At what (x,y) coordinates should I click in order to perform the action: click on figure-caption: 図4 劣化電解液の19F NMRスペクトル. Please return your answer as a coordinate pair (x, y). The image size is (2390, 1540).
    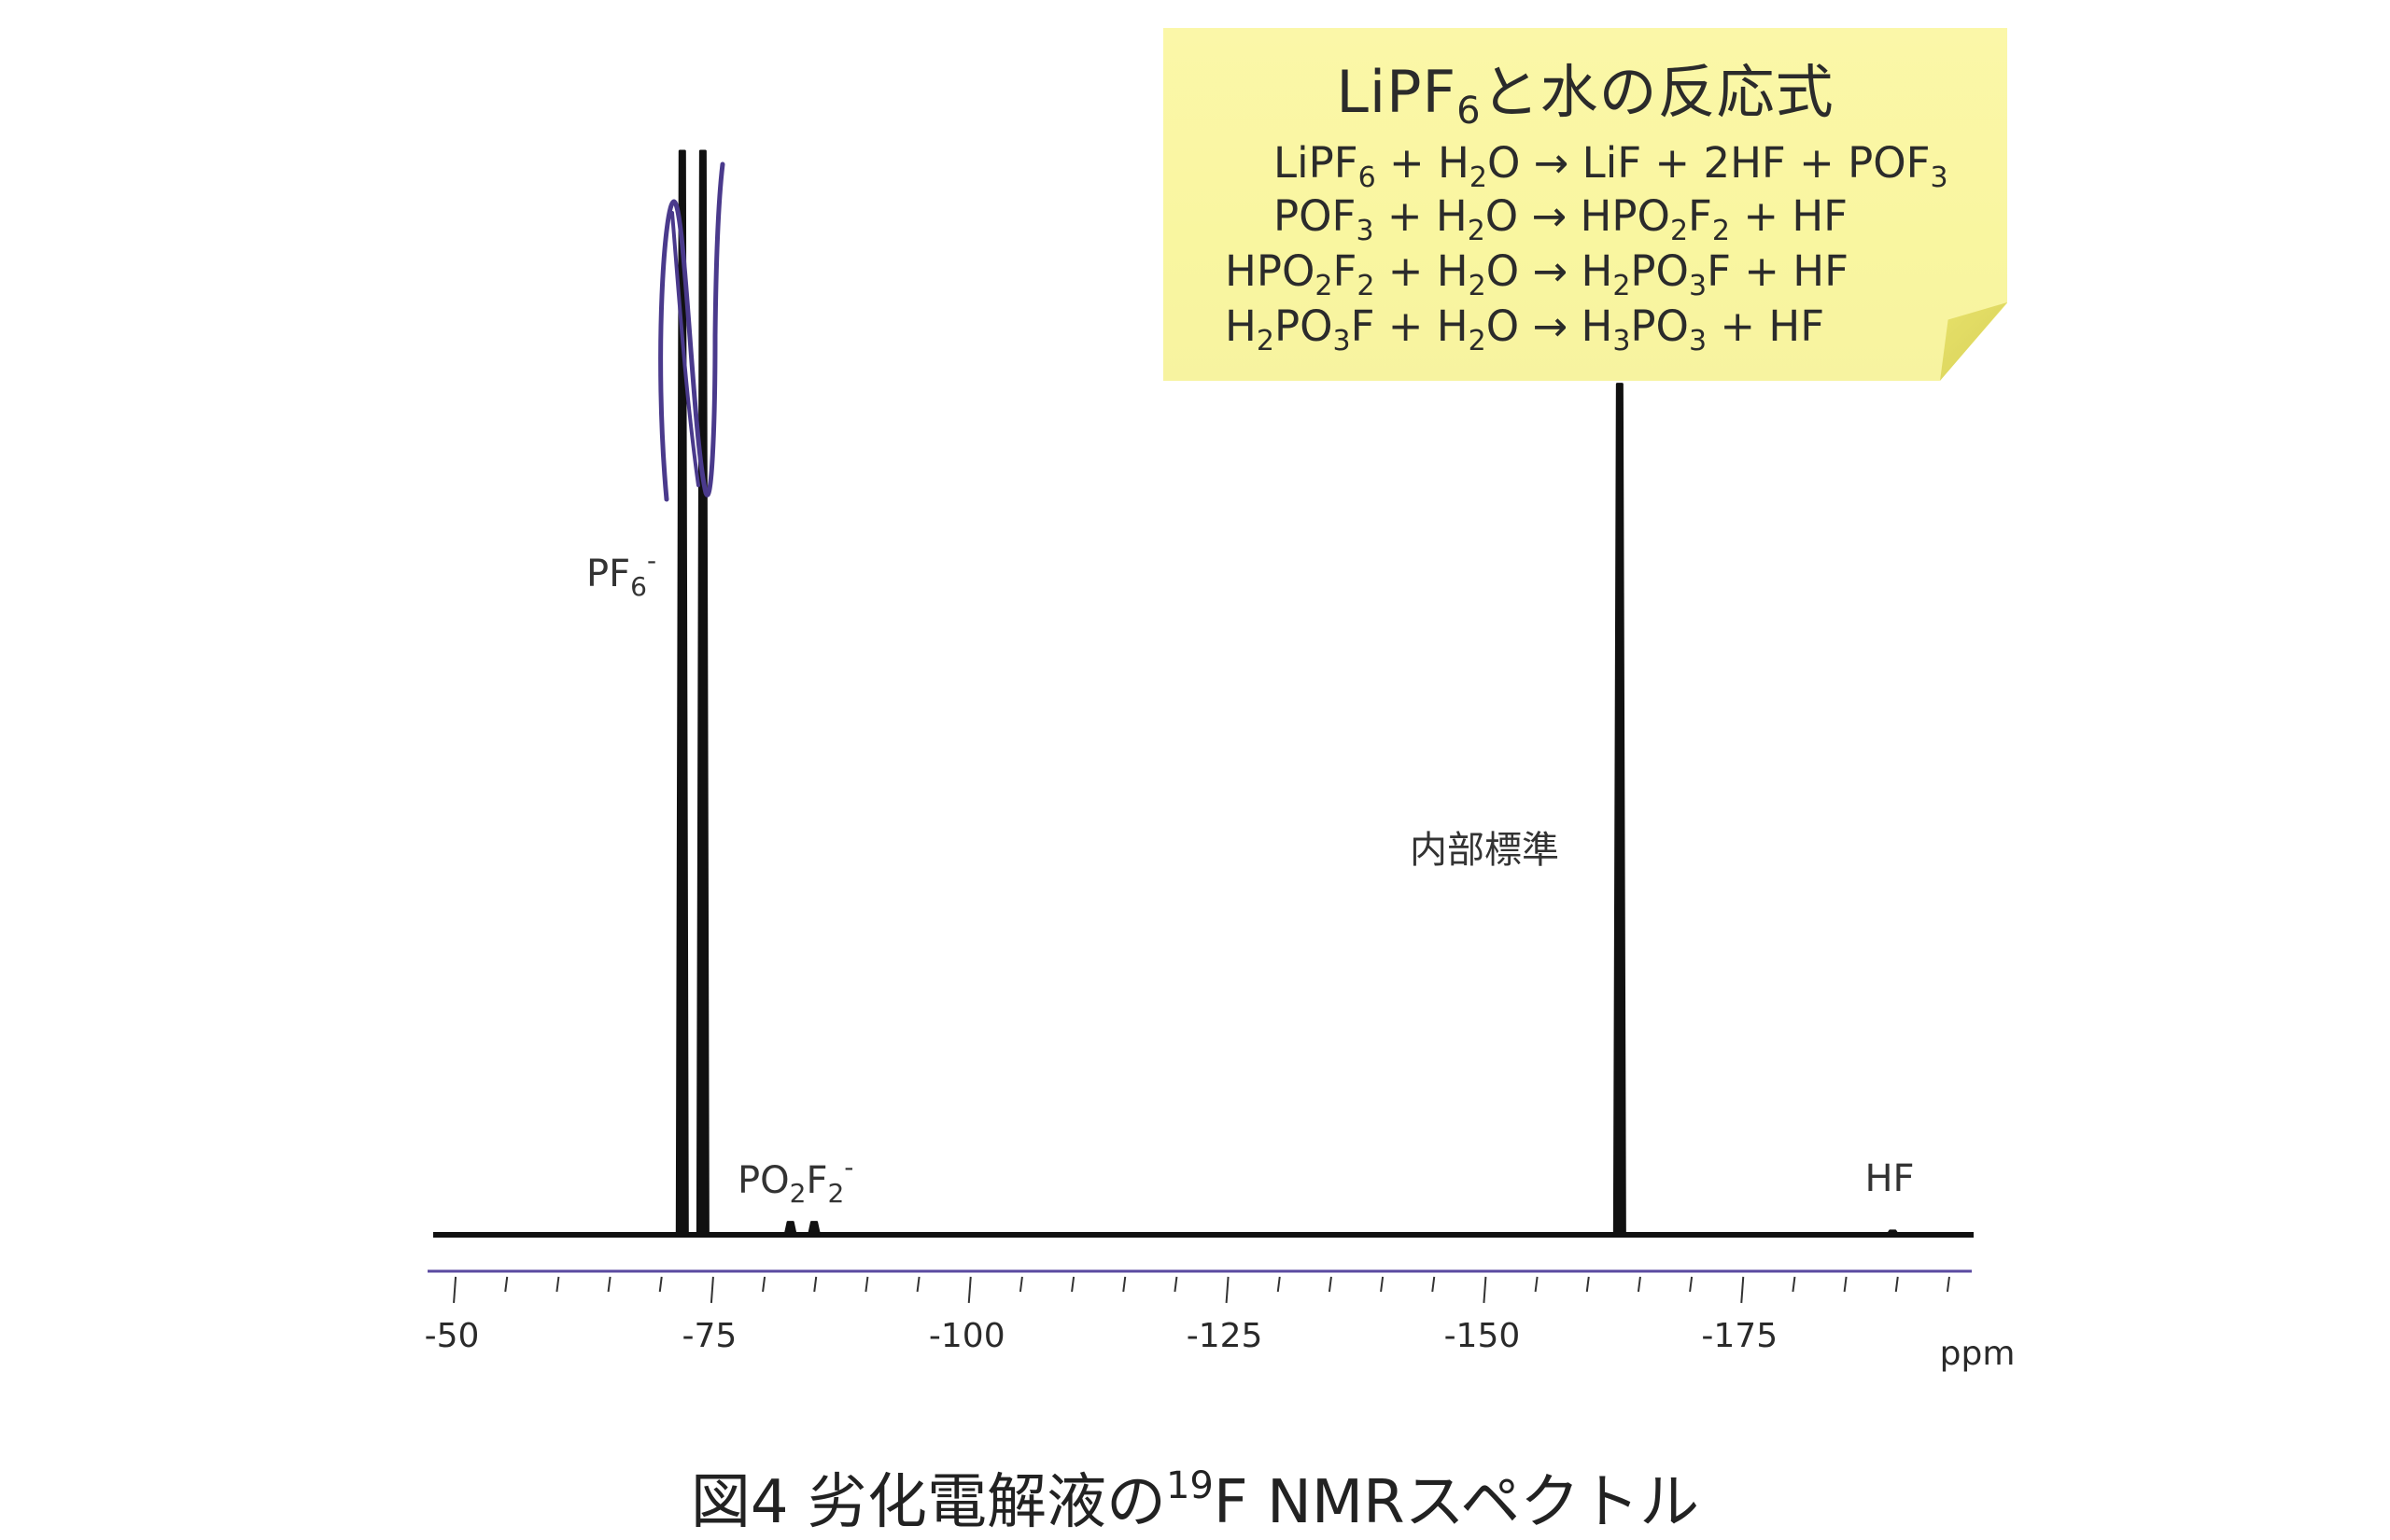
    Looking at the image, I should click on (1195, 1500).